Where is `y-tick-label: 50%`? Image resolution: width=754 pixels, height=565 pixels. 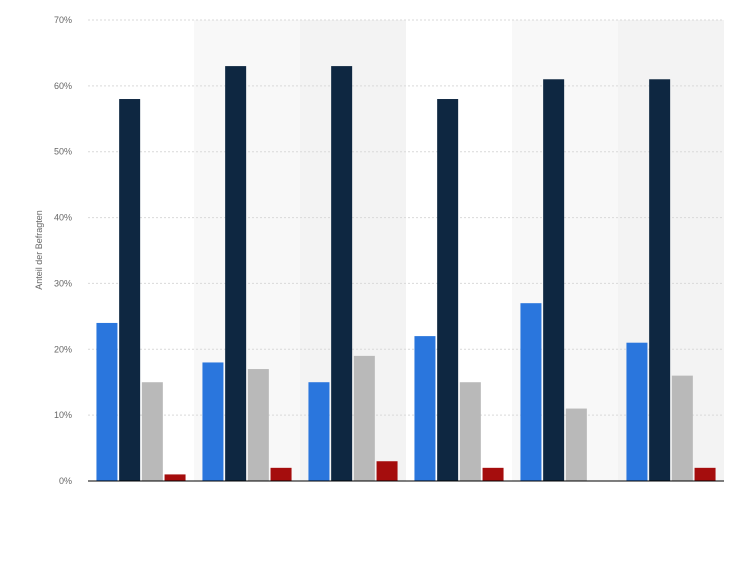
y-tick-label: 50% is located at coordinates (63, 152).